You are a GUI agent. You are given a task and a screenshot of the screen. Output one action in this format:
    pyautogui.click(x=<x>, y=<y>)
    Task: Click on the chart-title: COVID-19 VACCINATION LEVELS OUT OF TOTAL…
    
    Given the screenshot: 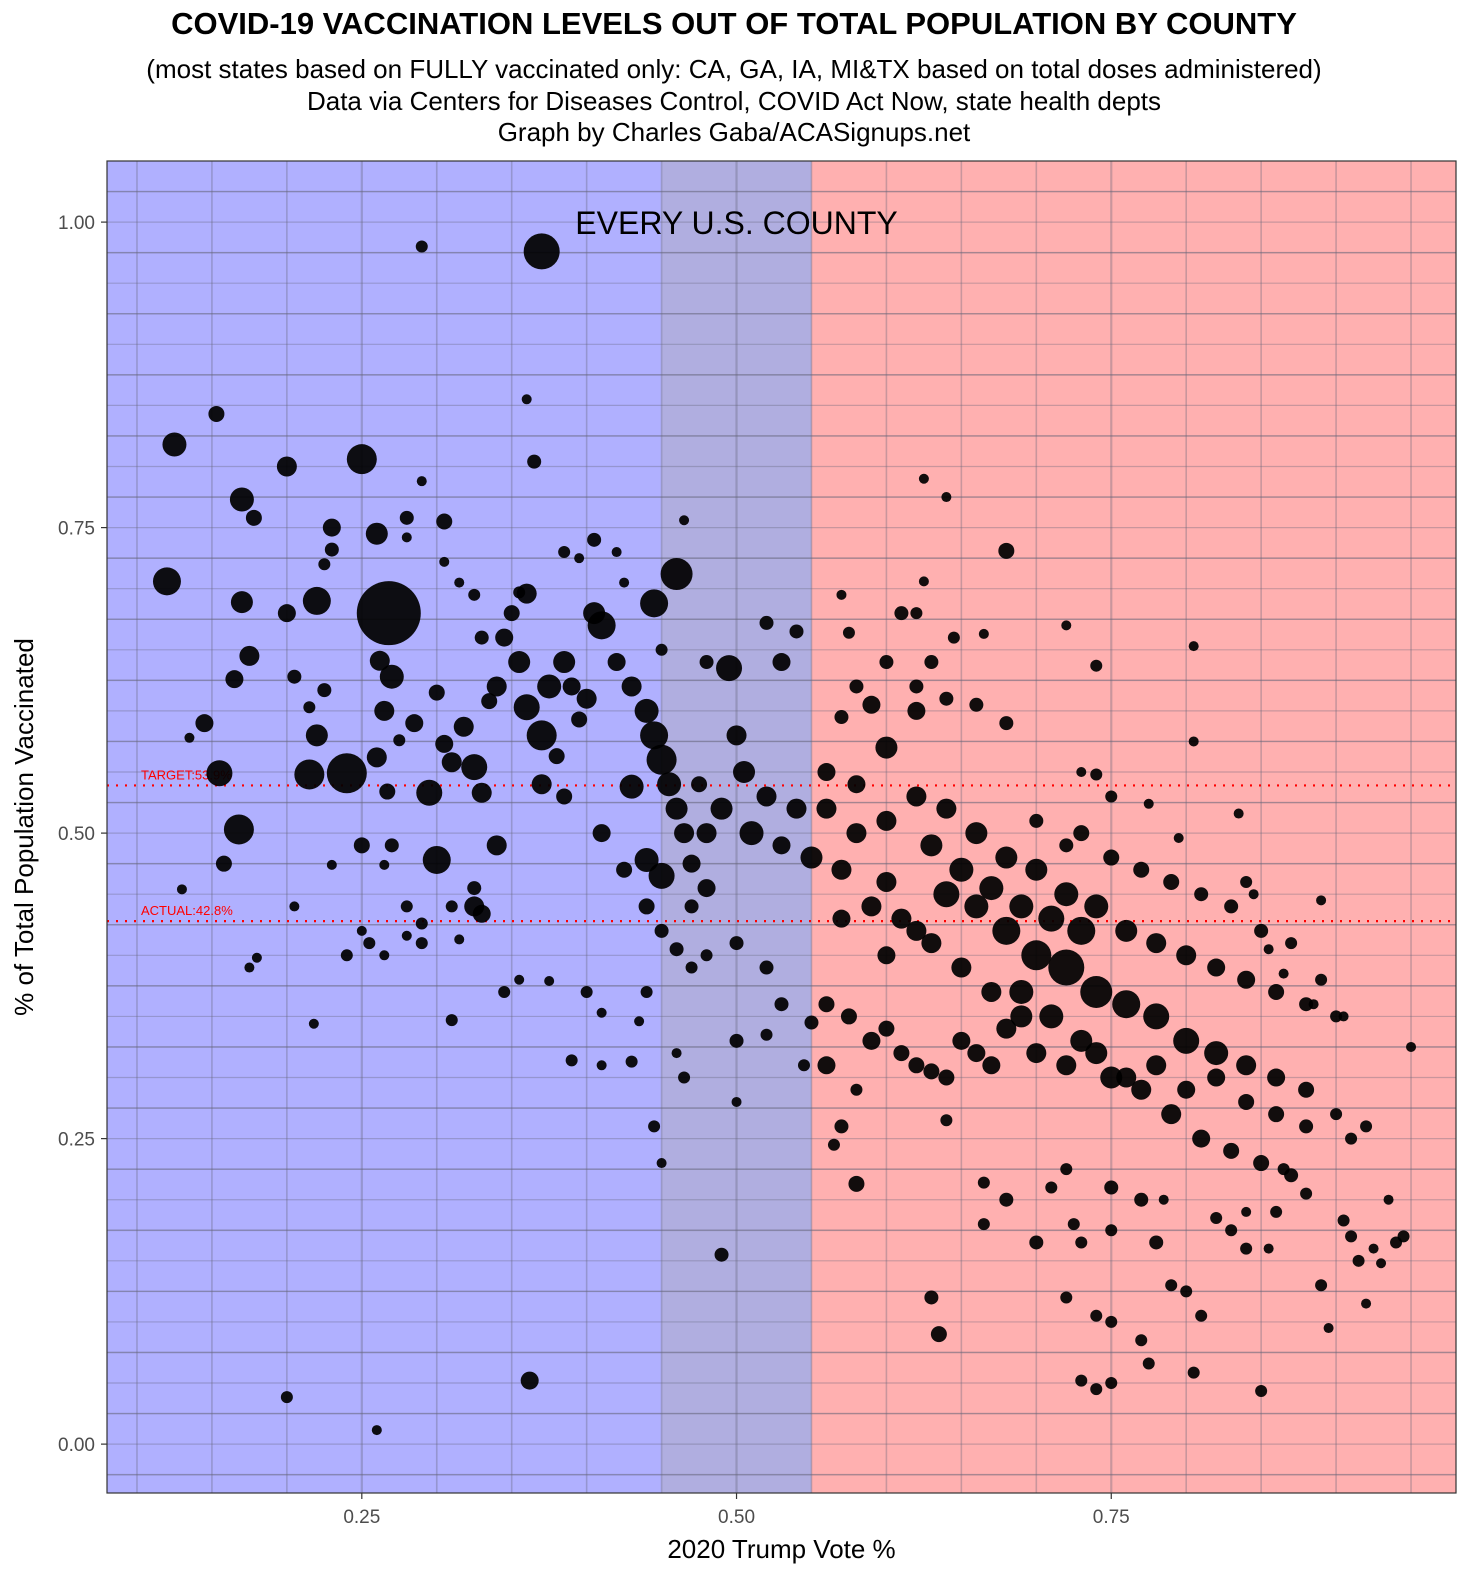 What is the action you would take?
    pyautogui.click(x=734, y=23)
    